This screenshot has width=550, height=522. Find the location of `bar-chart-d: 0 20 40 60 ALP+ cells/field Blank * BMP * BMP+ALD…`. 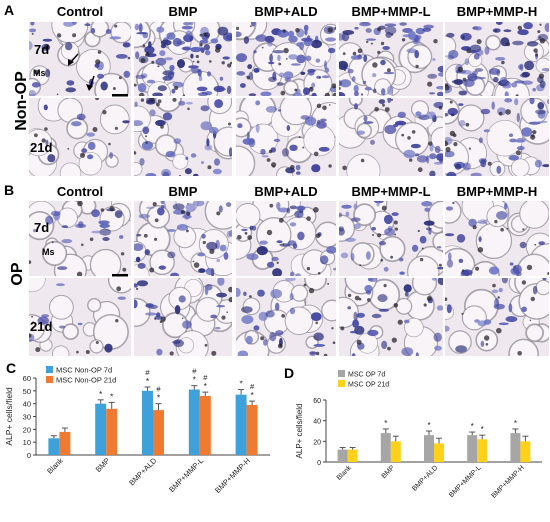

bar-chart-d: 0 20 40 60 ALP+ cells/field Blank * BMP * BMP+ALD… is located at coordinates (418, 435).